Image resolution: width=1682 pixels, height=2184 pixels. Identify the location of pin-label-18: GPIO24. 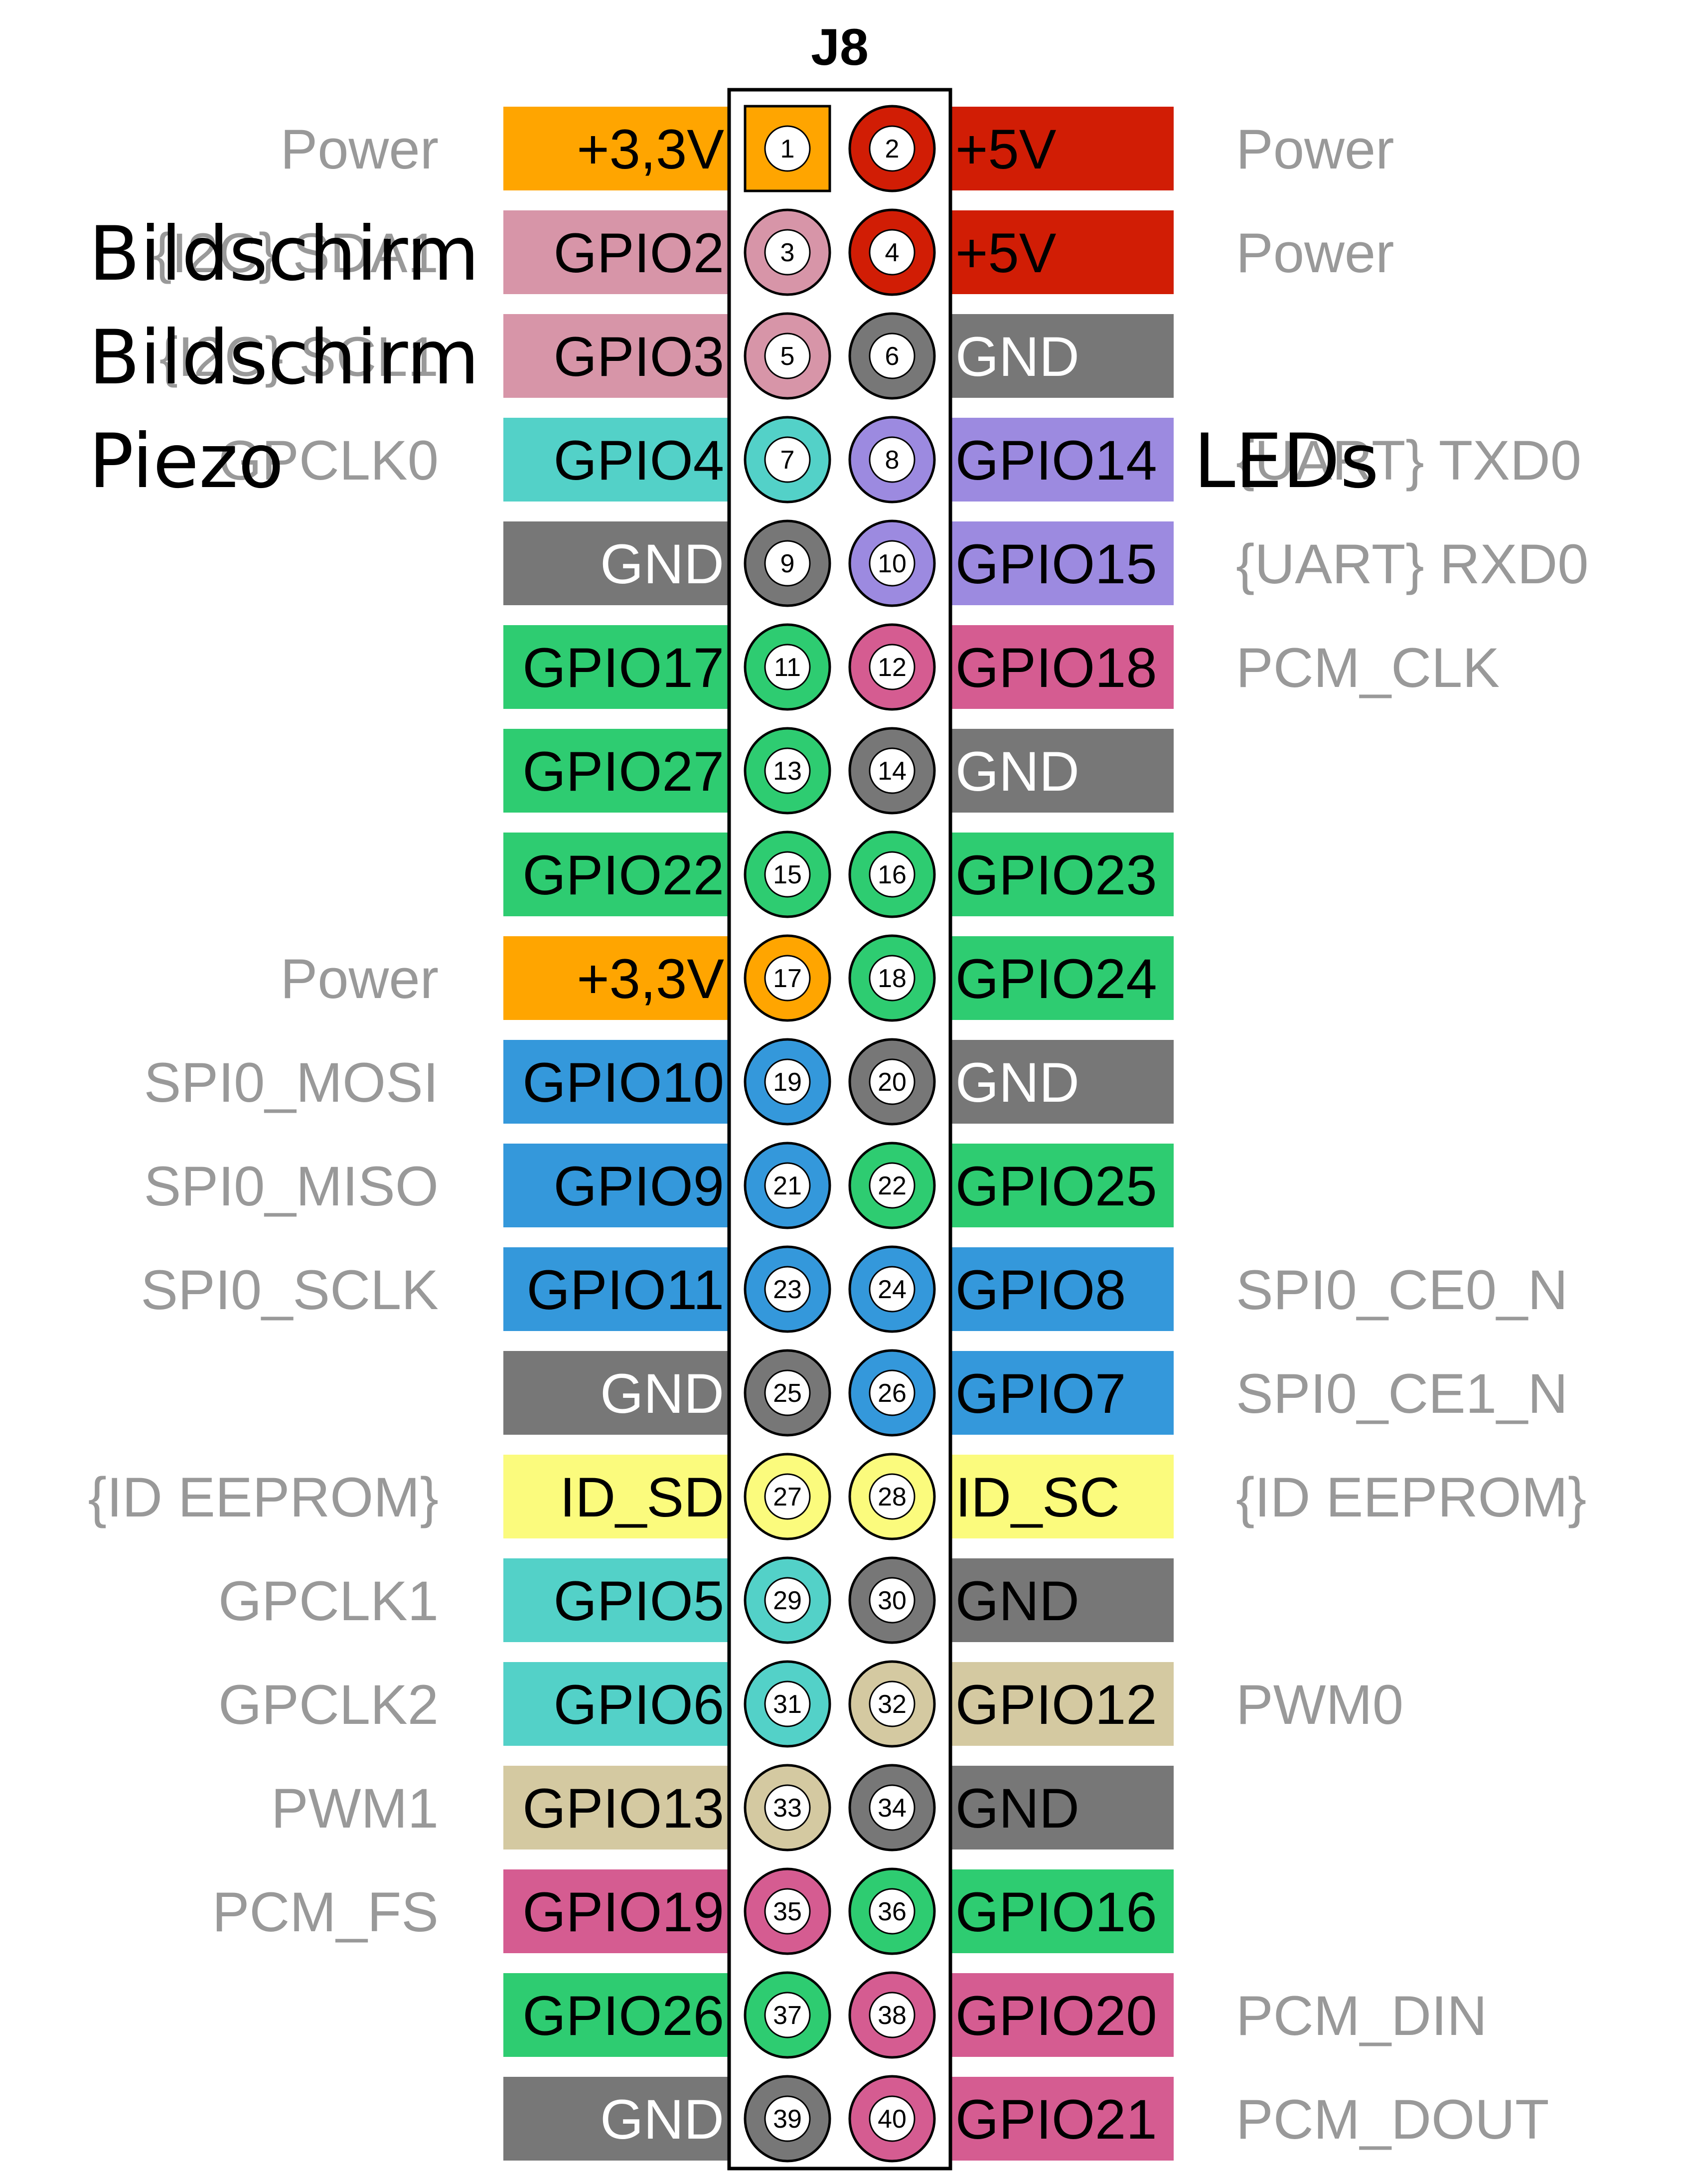
(1056, 979).